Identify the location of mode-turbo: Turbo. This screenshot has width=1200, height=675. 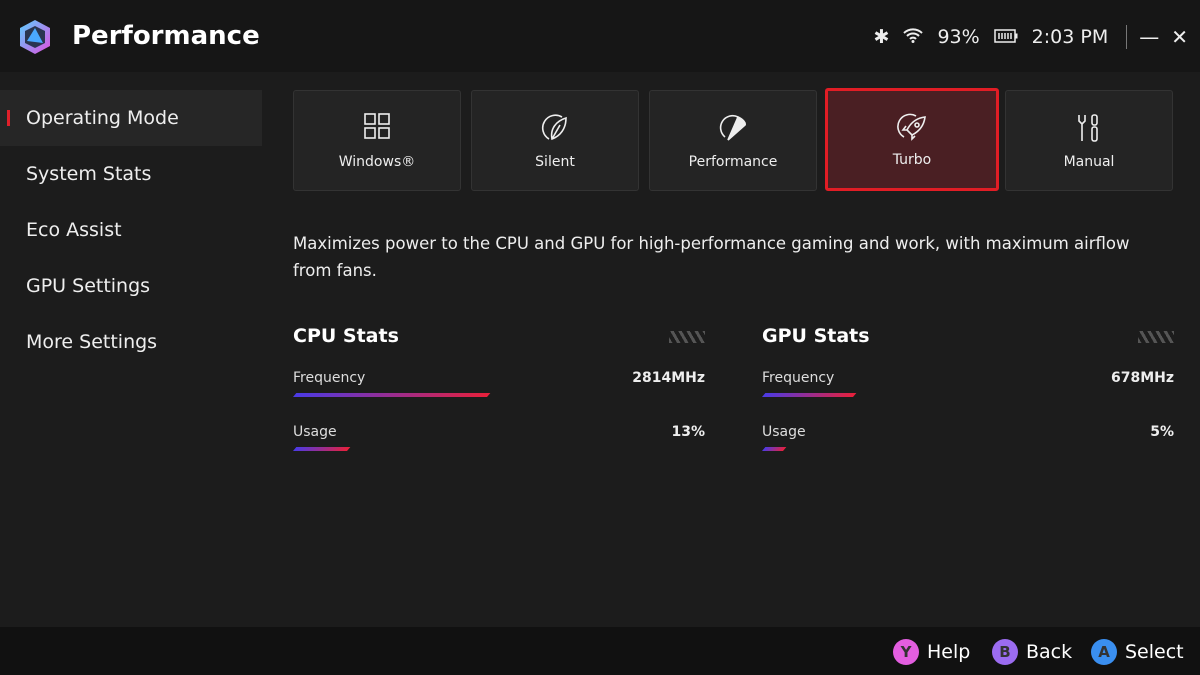
(912, 139).